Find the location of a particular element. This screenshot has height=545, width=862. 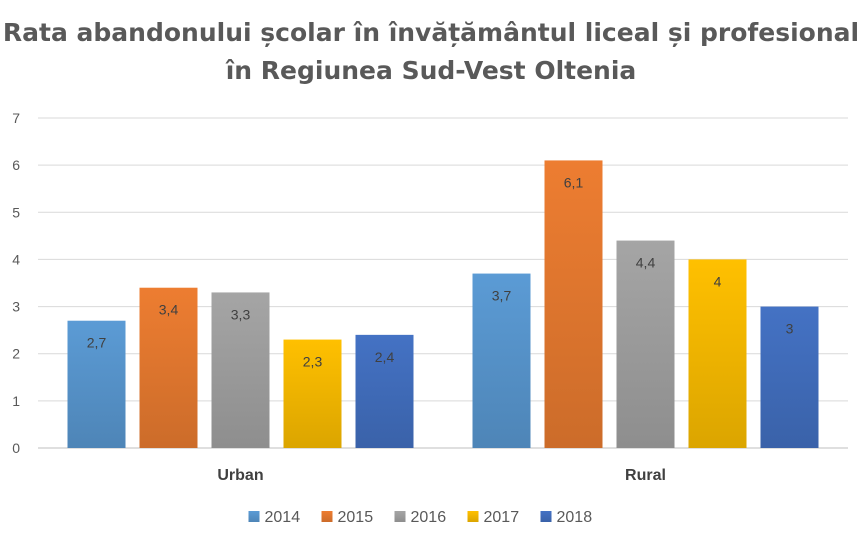

bar-rural-2016 is located at coordinates (645, 344).